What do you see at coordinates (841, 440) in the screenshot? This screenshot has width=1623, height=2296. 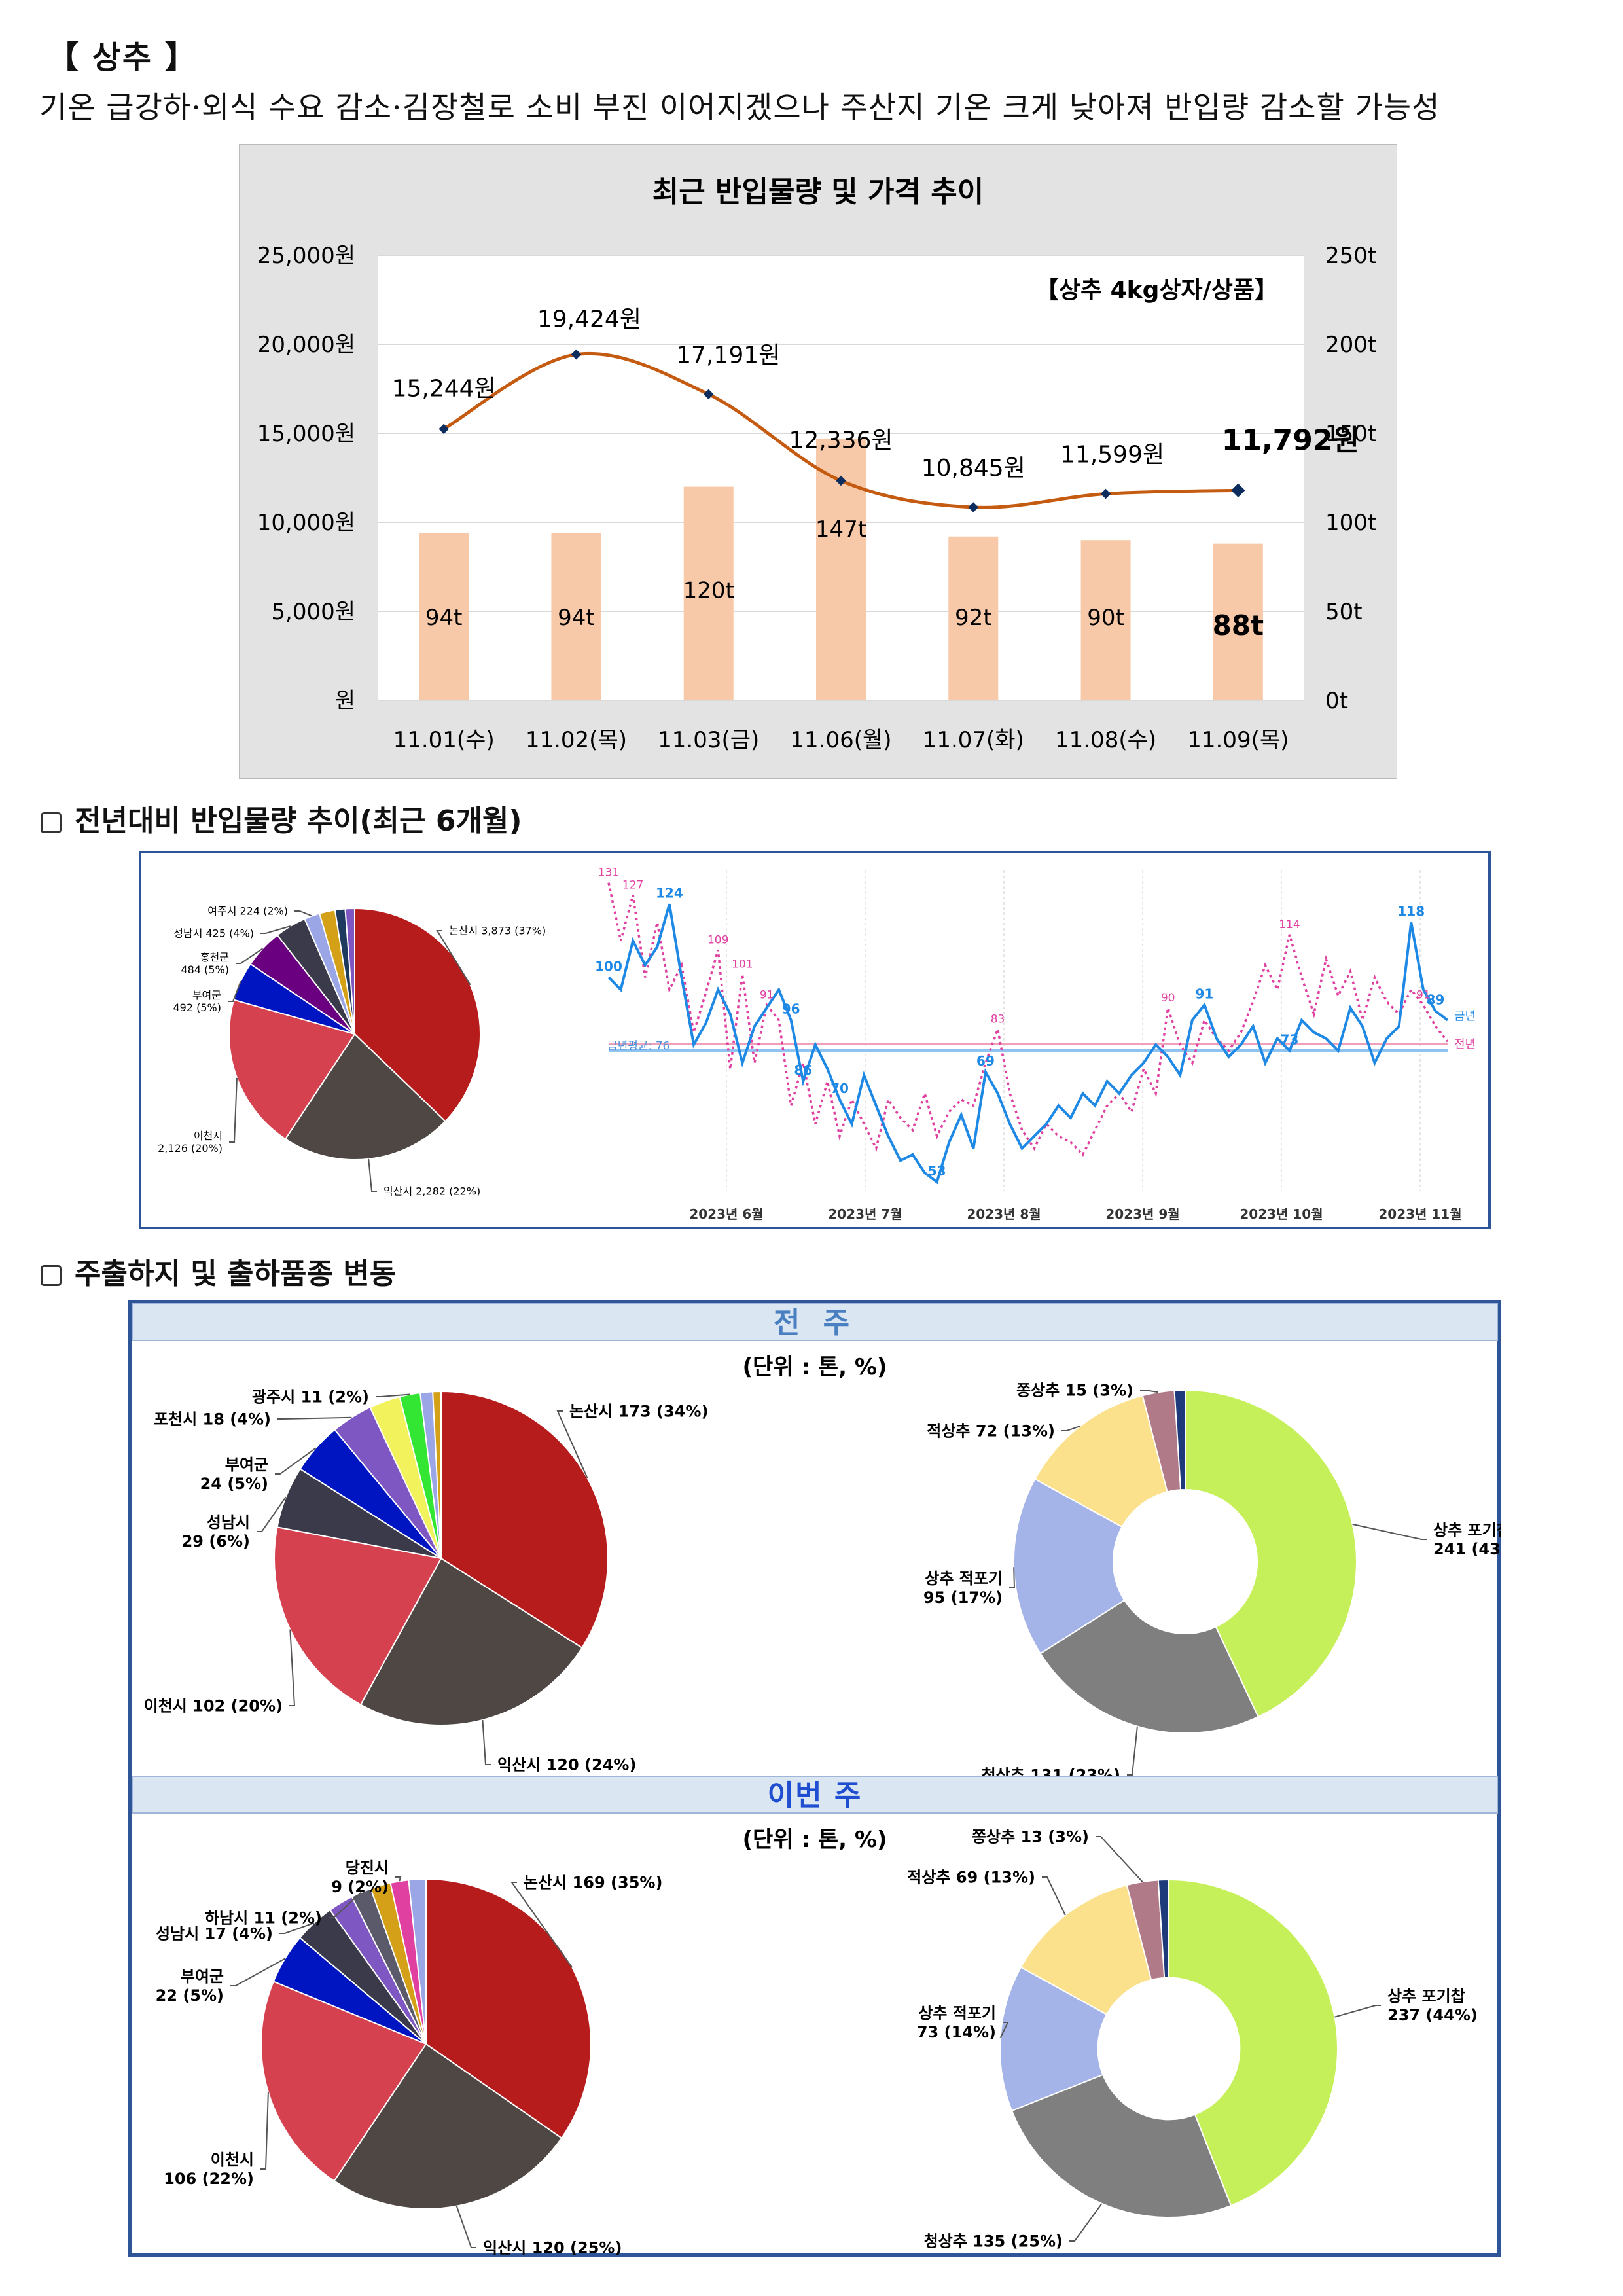 I see `price-label: 12,336원` at bounding box center [841, 440].